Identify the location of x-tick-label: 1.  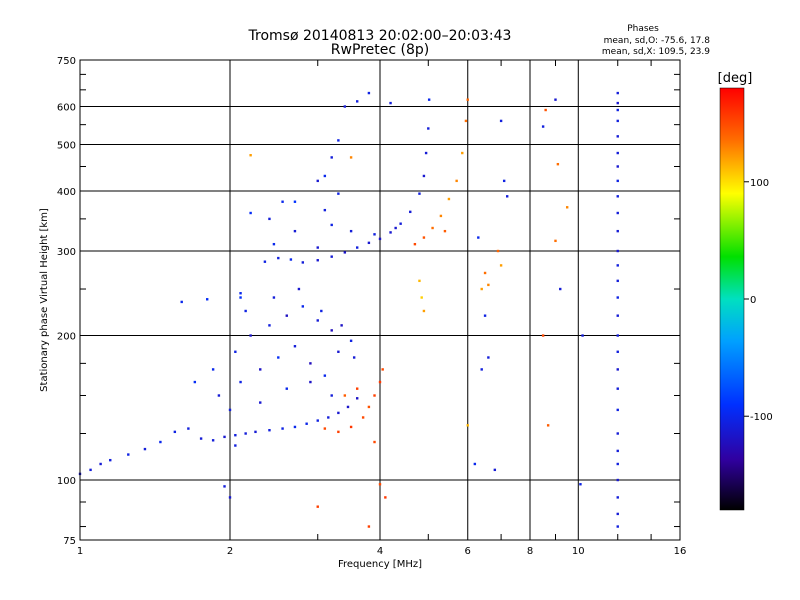
(80, 551).